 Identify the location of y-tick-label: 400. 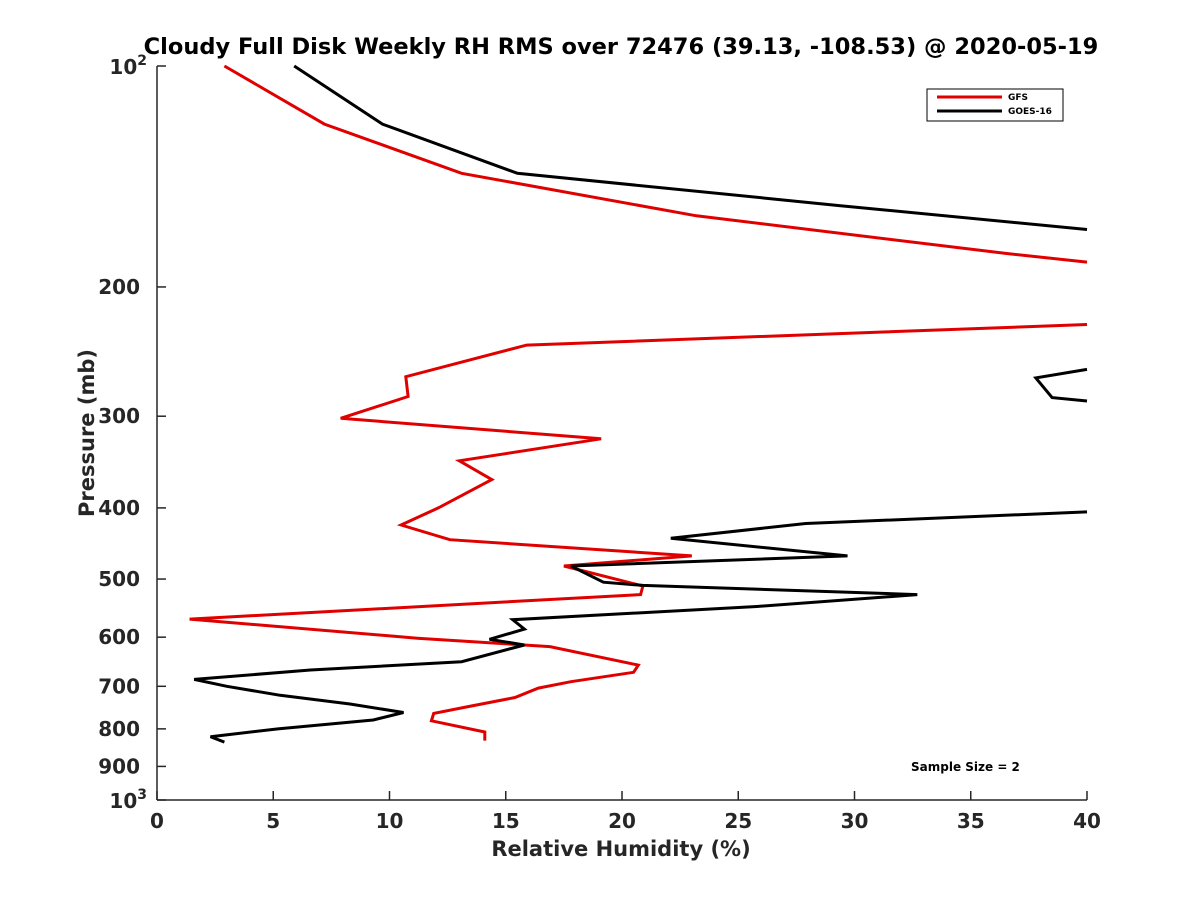
(119, 508).